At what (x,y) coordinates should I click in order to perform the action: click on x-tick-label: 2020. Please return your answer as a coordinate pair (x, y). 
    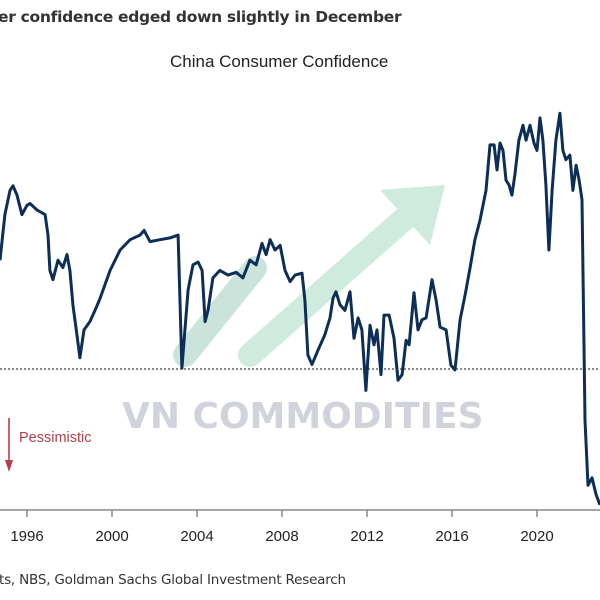
    Looking at the image, I should click on (536, 536).